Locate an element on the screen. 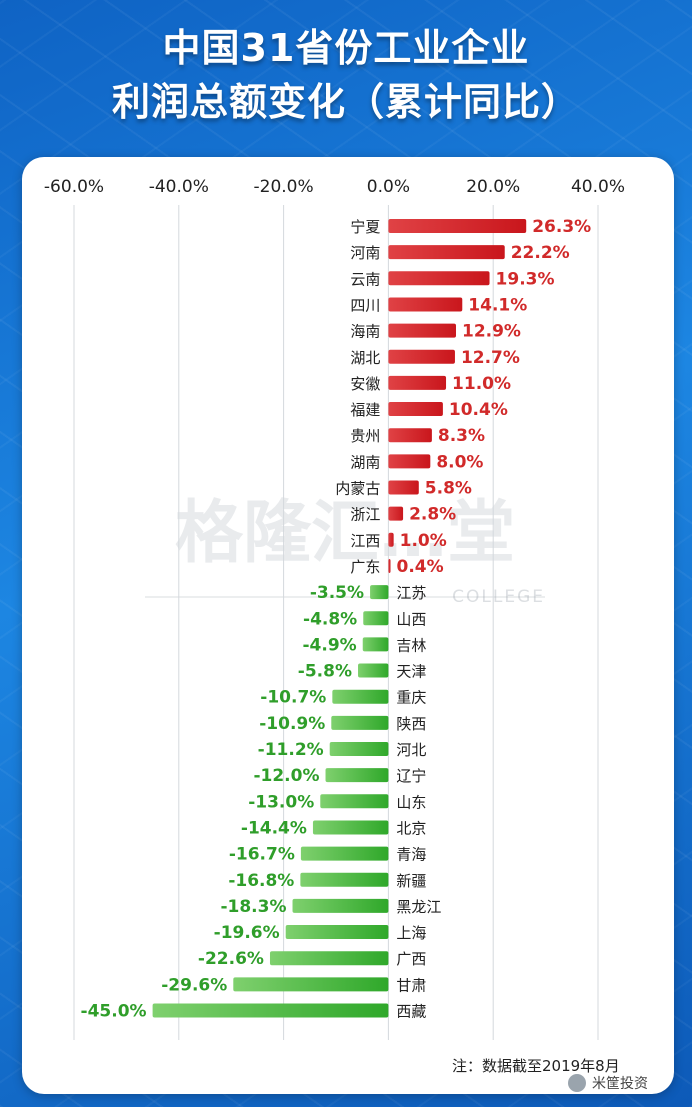 This screenshot has width=692, height=1107. data-label: -13.0% is located at coordinates (281, 802).